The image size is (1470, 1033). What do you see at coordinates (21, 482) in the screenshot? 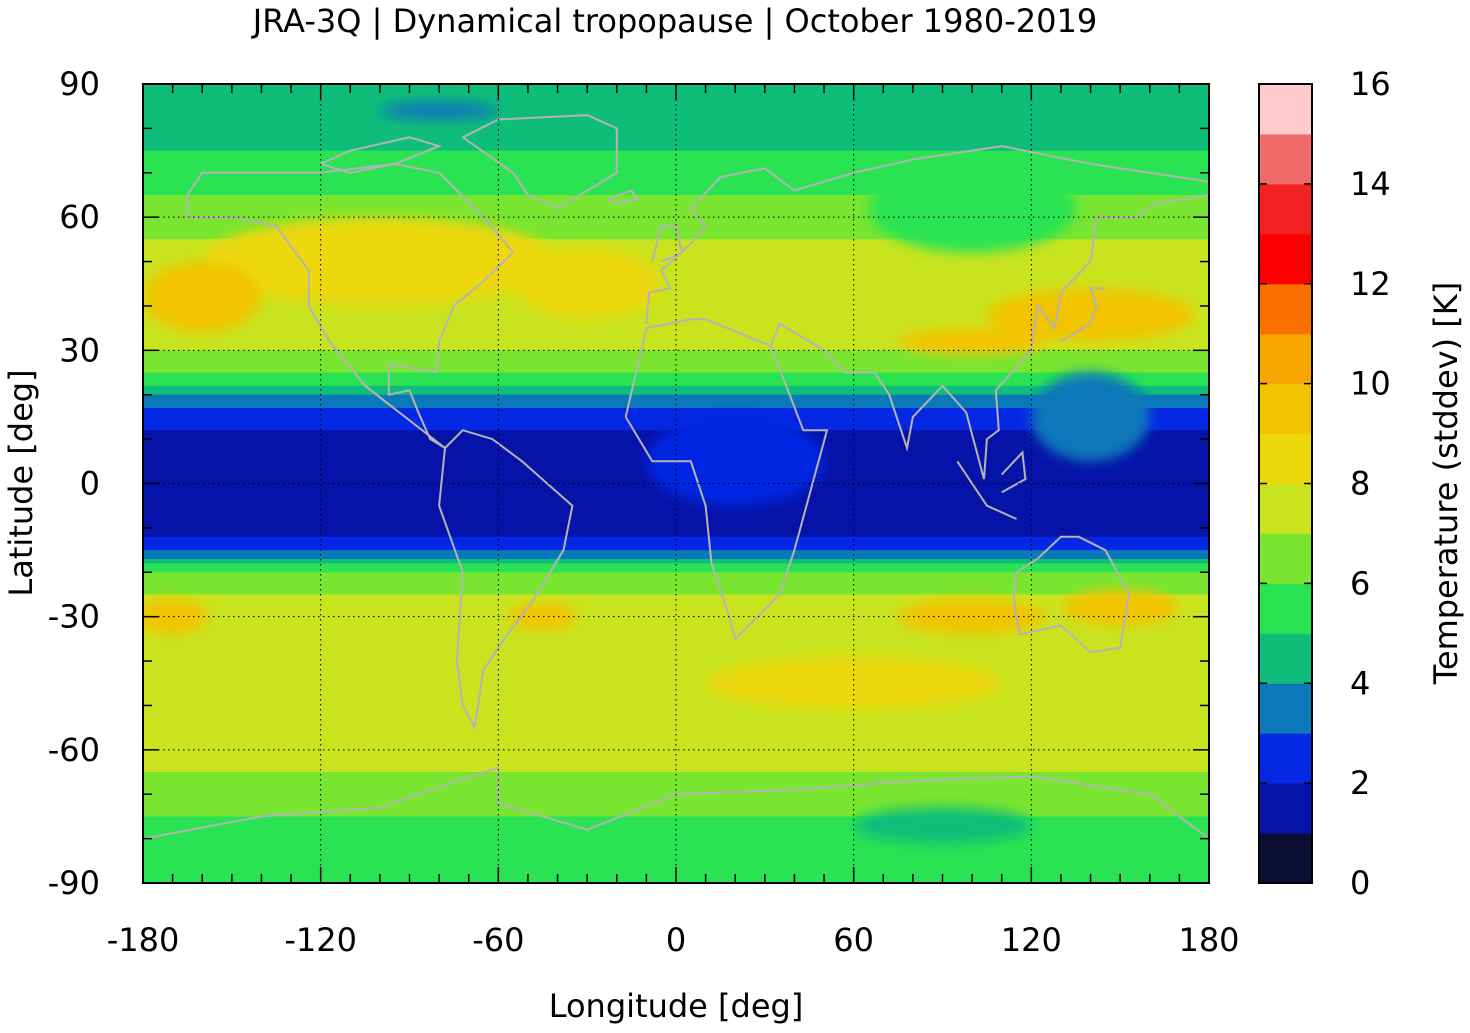
I see `y-axis-label: Latitude [deg]` at bounding box center [21, 482].